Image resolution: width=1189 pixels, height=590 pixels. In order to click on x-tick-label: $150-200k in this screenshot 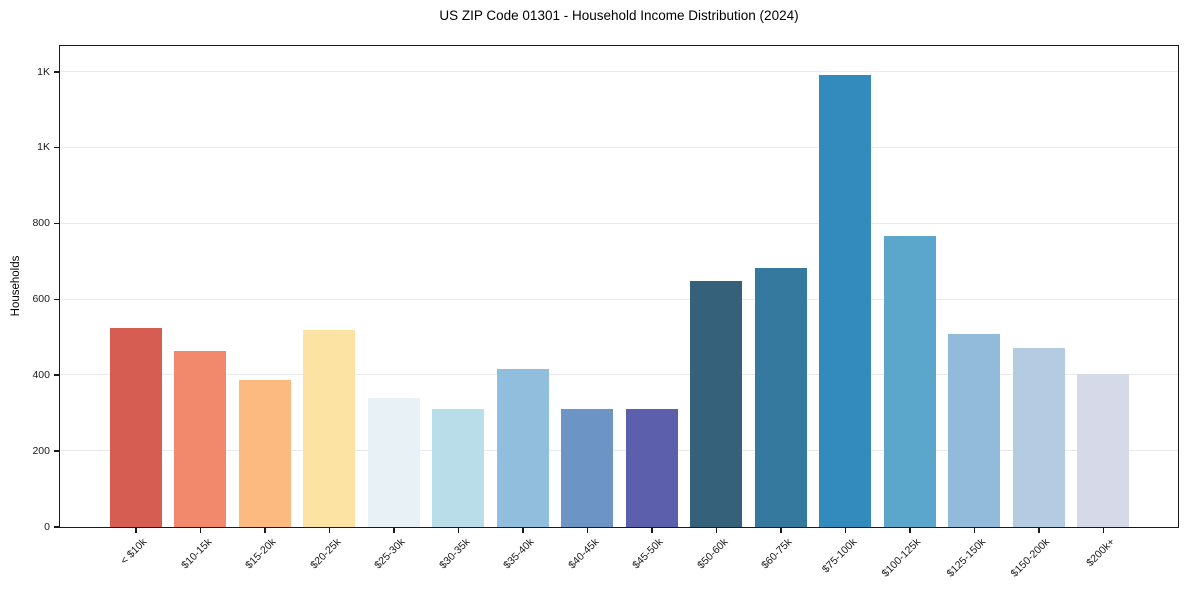, I will do `click(1030, 558)`.